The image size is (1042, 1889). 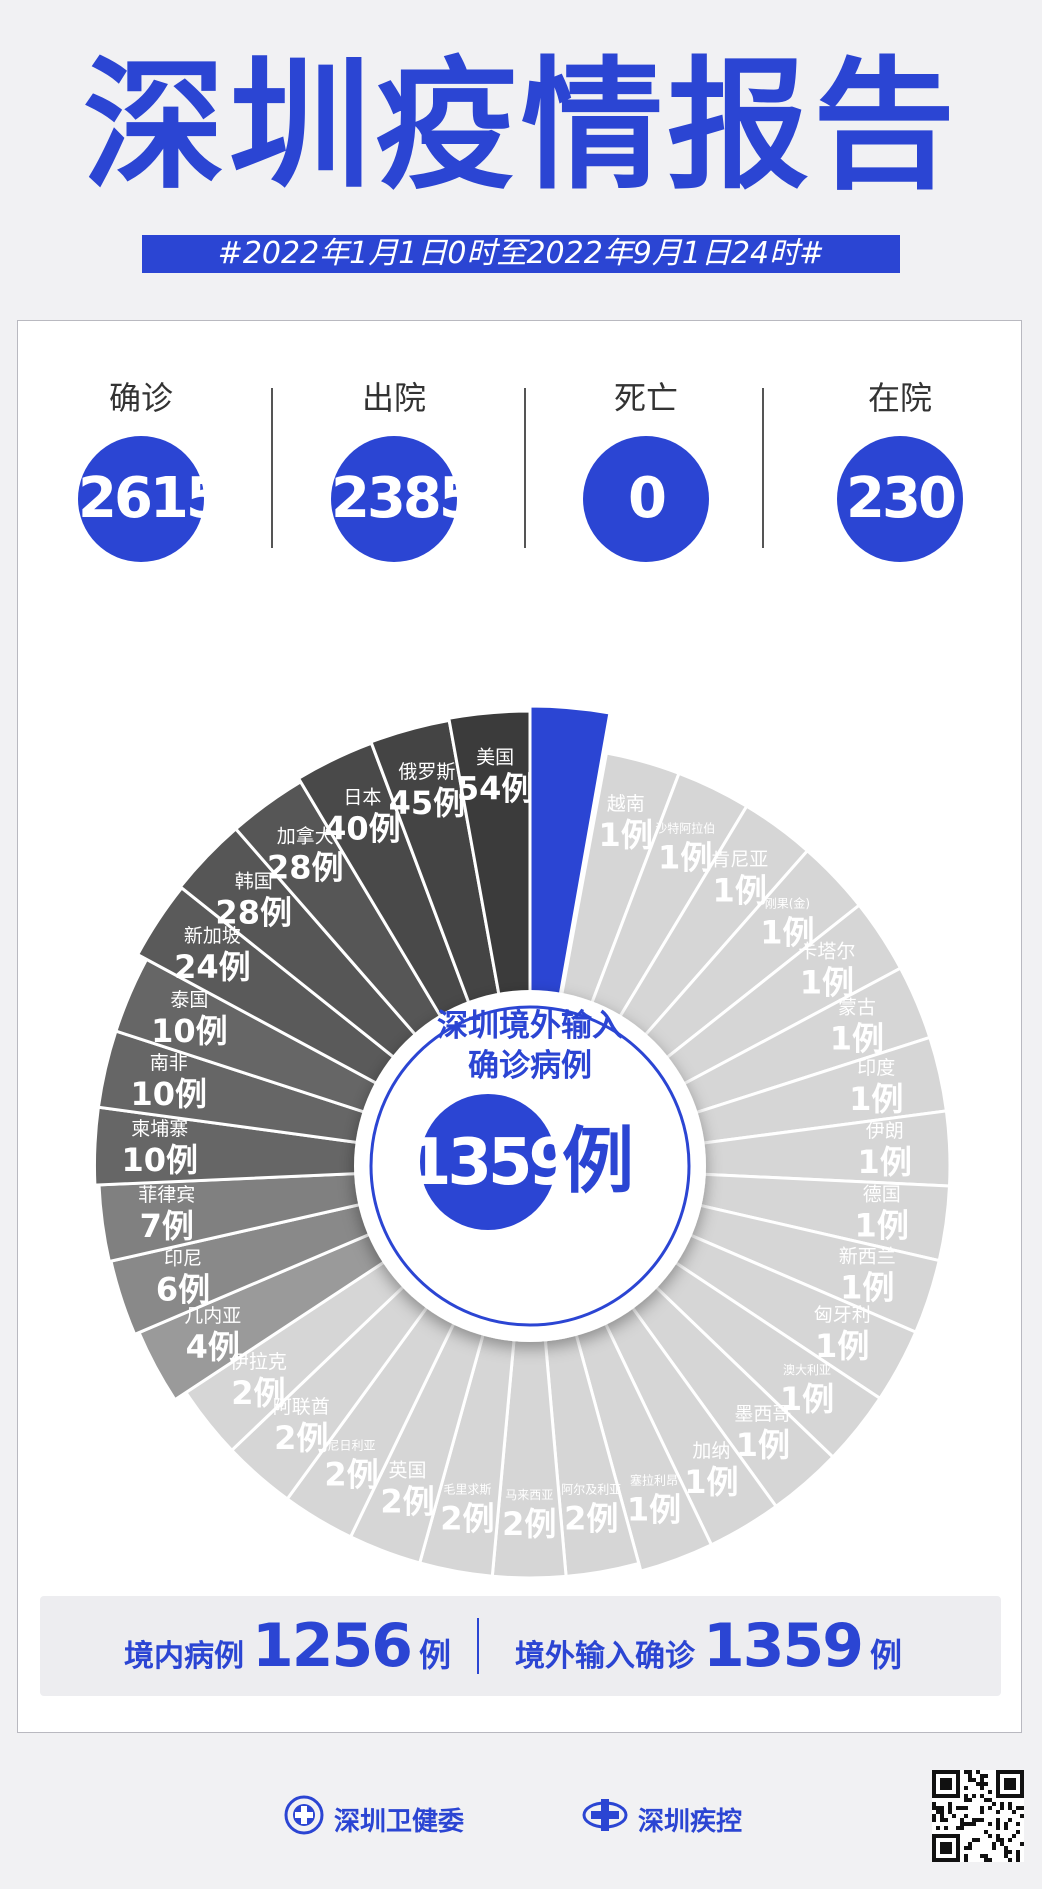 I want to click on footer-org1-name: 深圳卫健委, so click(x=399, y=1822).